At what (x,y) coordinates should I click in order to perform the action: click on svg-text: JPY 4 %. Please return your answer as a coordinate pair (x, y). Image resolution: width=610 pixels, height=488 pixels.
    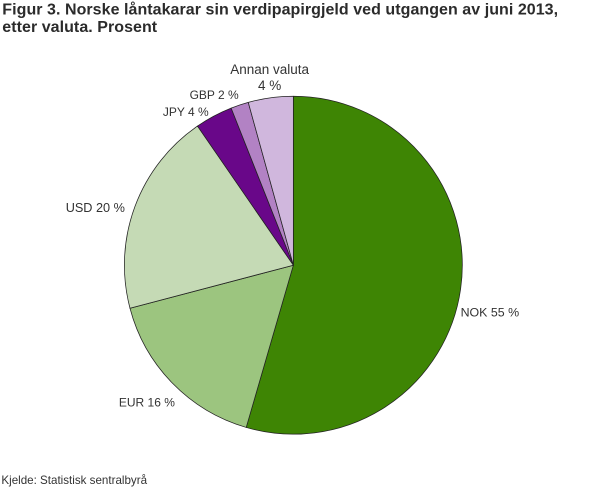
    Looking at the image, I should click on (186, 112).